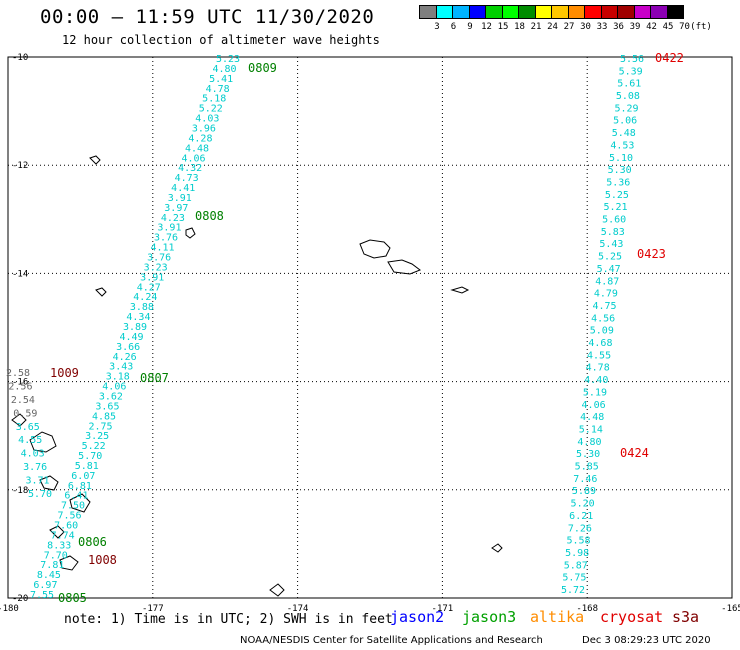 The image size is (740, 650). Describe the element at coordinates (669, 58) in the screenshot. I see `pass-time-label: 0422` at that location.